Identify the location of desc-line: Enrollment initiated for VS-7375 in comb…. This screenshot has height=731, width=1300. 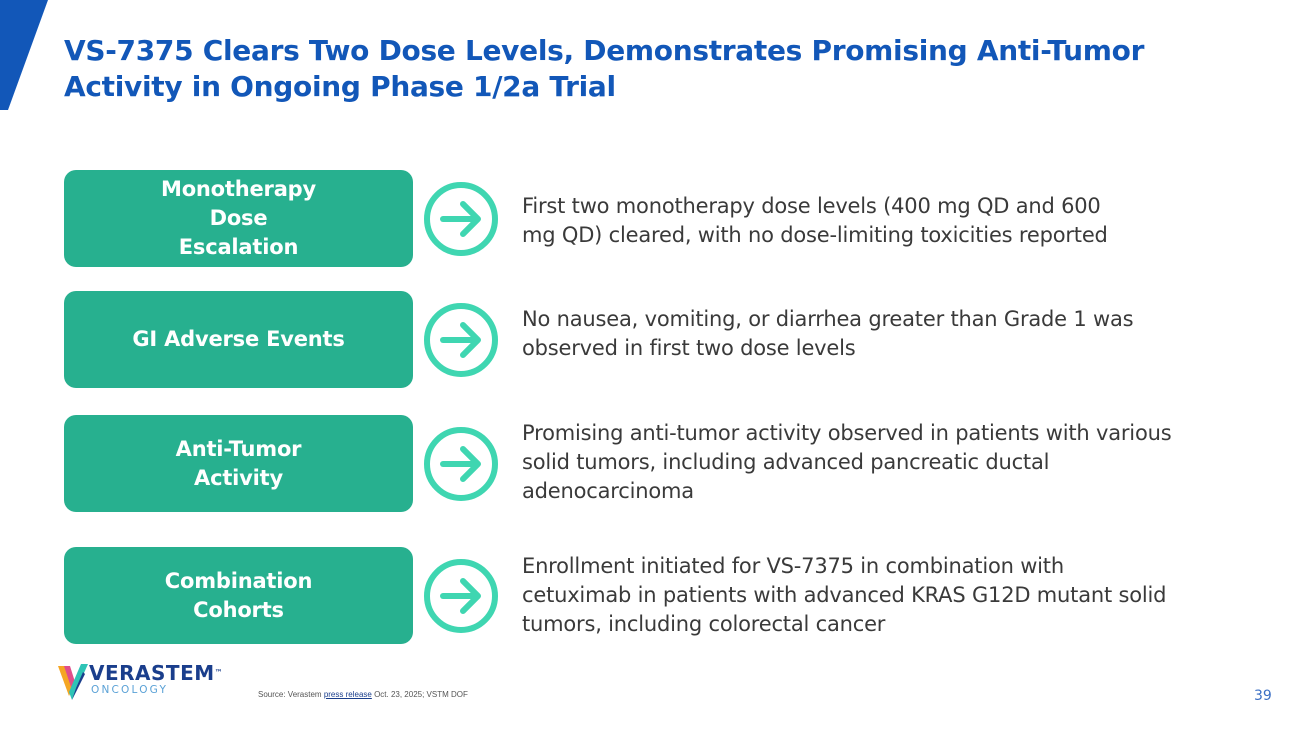
(793, 566).